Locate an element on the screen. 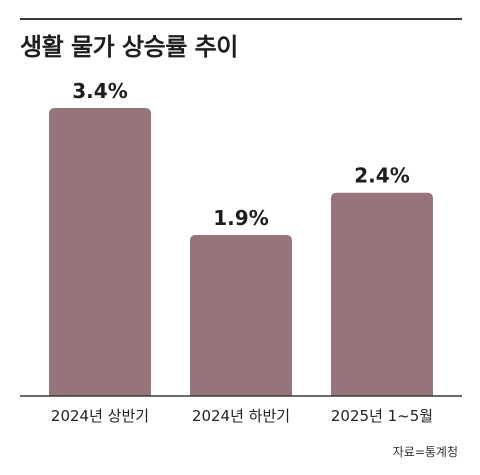  data-label: 2.4% is located at coordinates (381, 176).